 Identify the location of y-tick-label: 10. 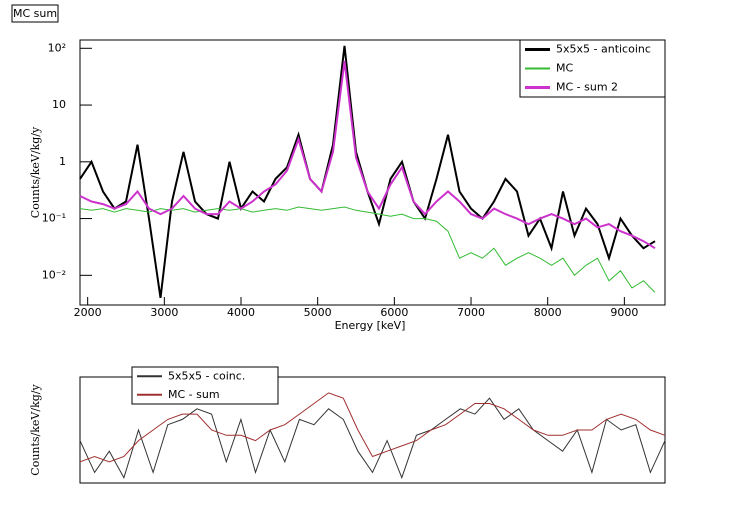
(59, 104).